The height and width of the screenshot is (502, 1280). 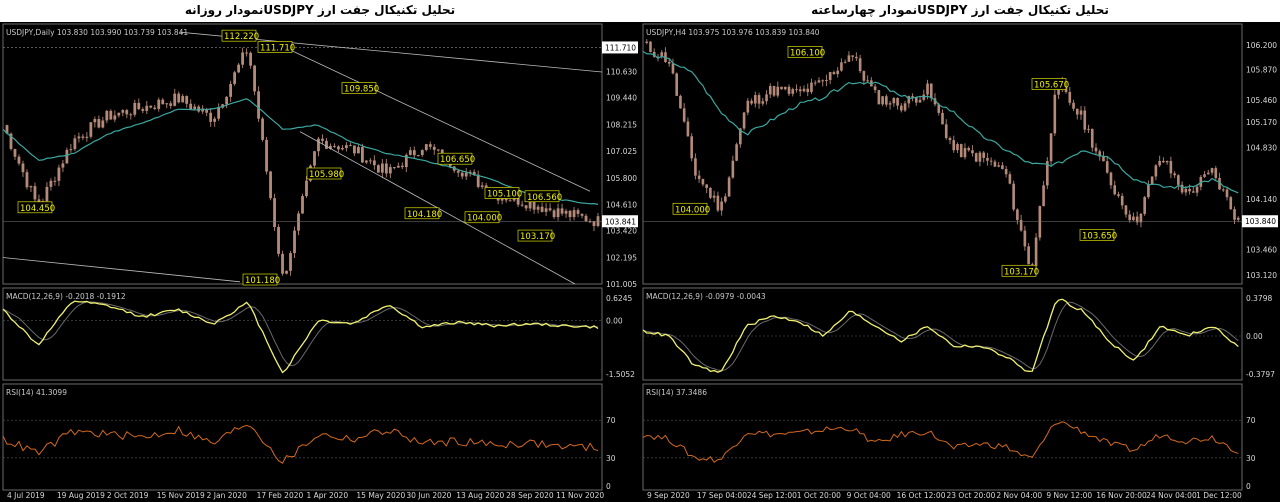 I want to click on price-axis-tick-label: 103.420, so click(x=621, y=231).